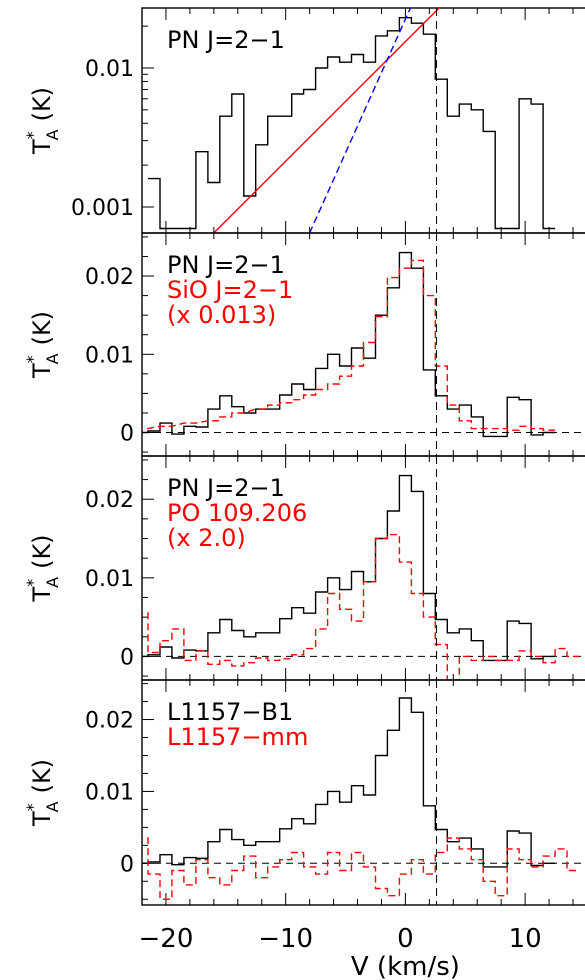  What do you see at coordinates (405, 939) in the screenshot?
I see `x-tick-label: 0` at bounding box center [405, 939].